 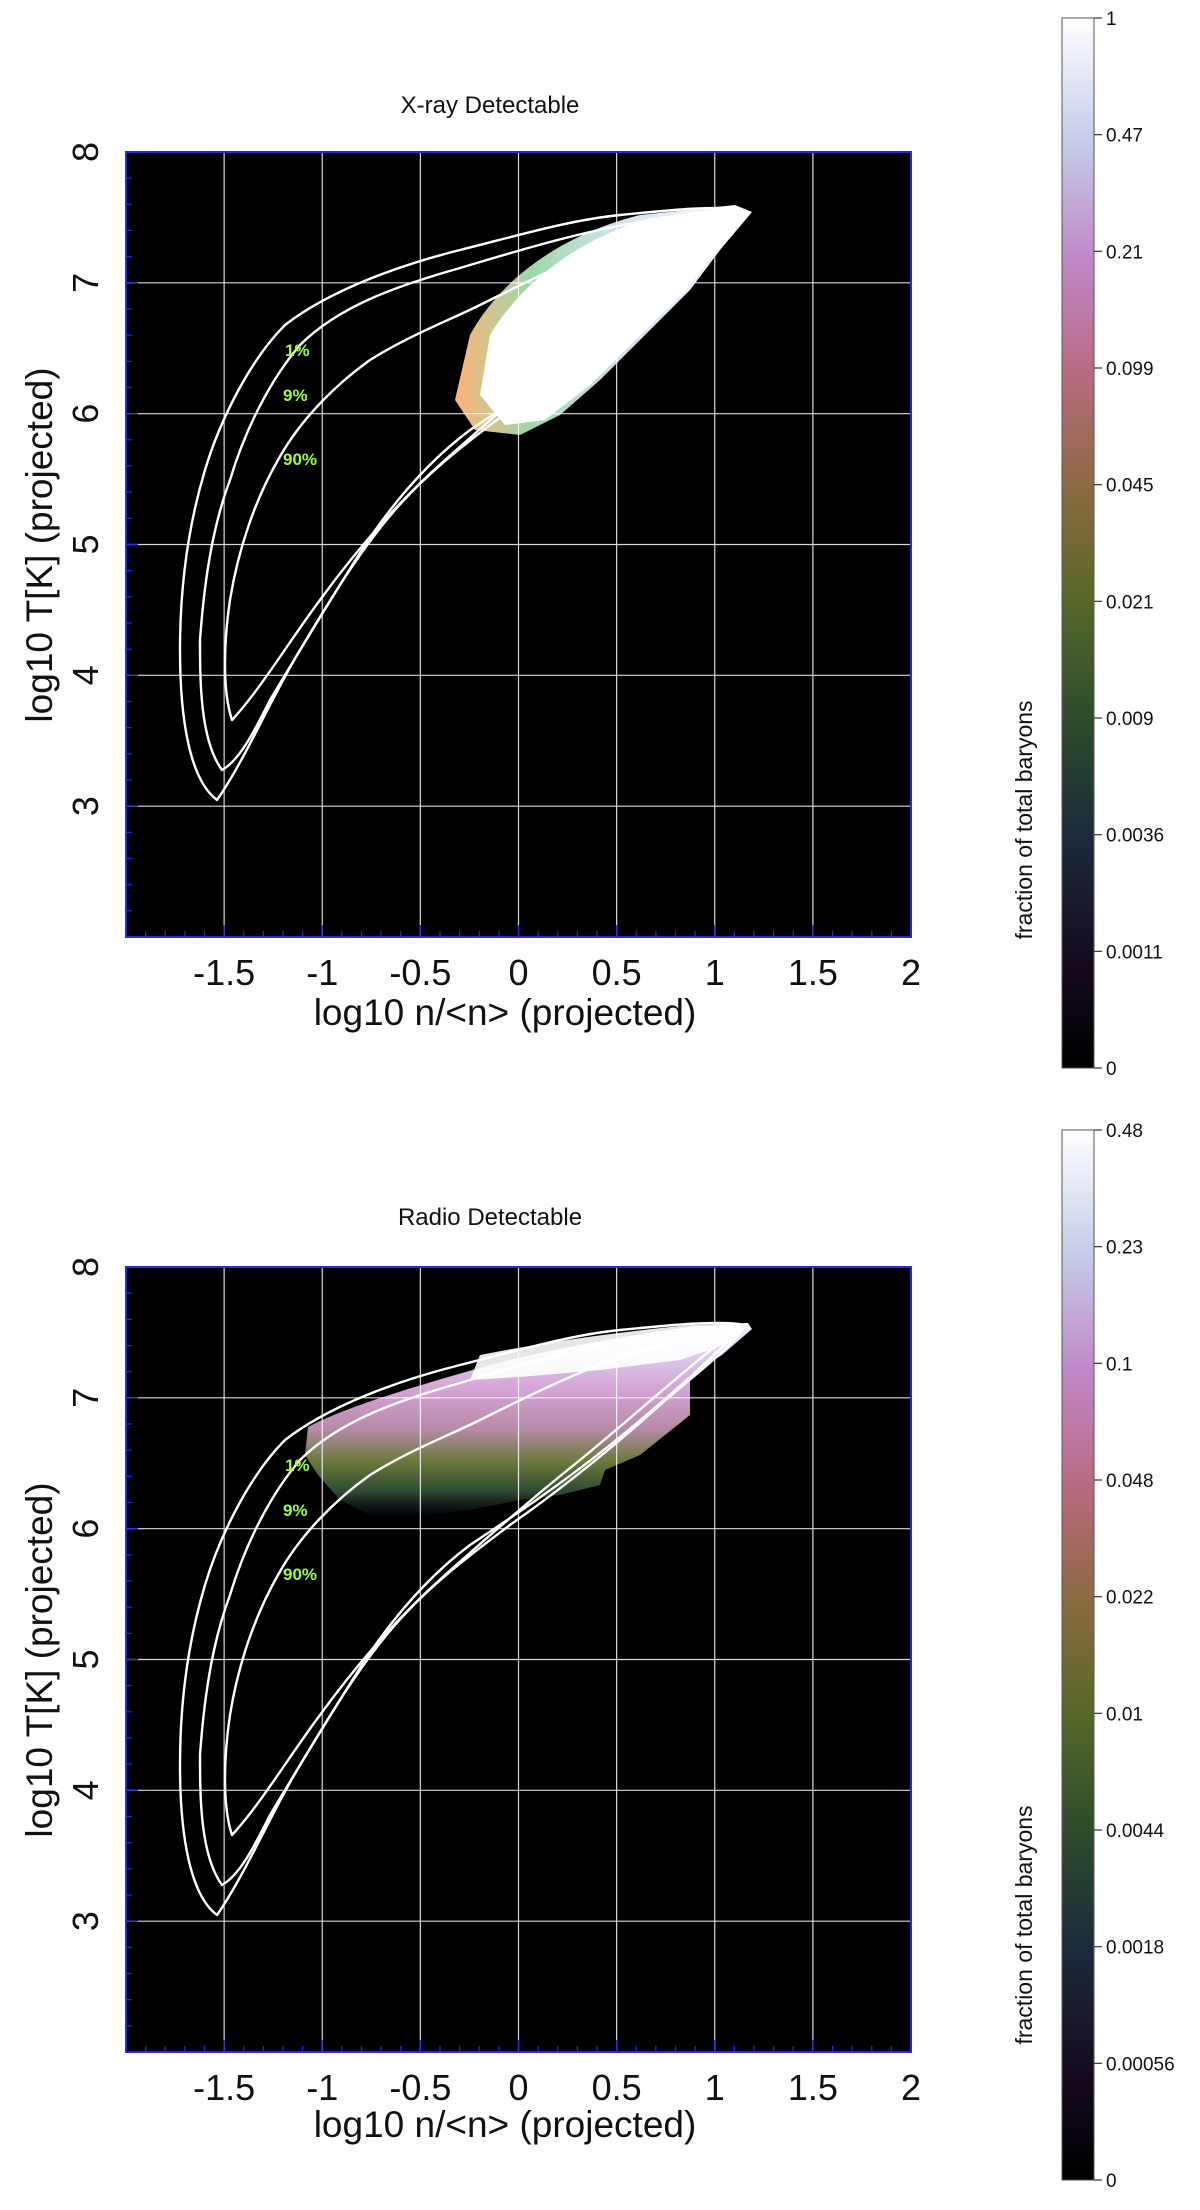 What do you see at coordinates (1119, 1364) in the screenshot?
I see `colorbar-tick-label: 0.1` at bounding box center [1119, 1364].